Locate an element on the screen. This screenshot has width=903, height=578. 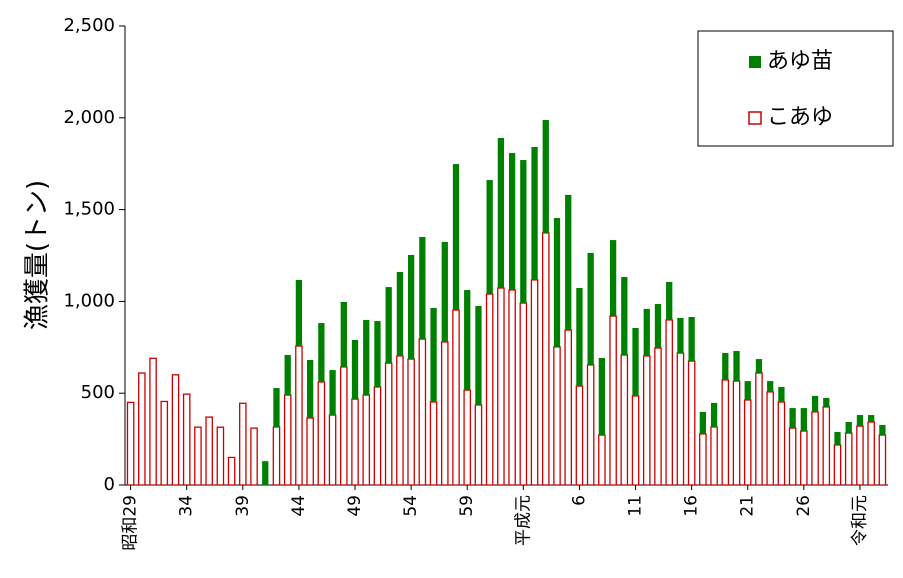
x-tick-label: 16 is located at coordinates (692, 506).